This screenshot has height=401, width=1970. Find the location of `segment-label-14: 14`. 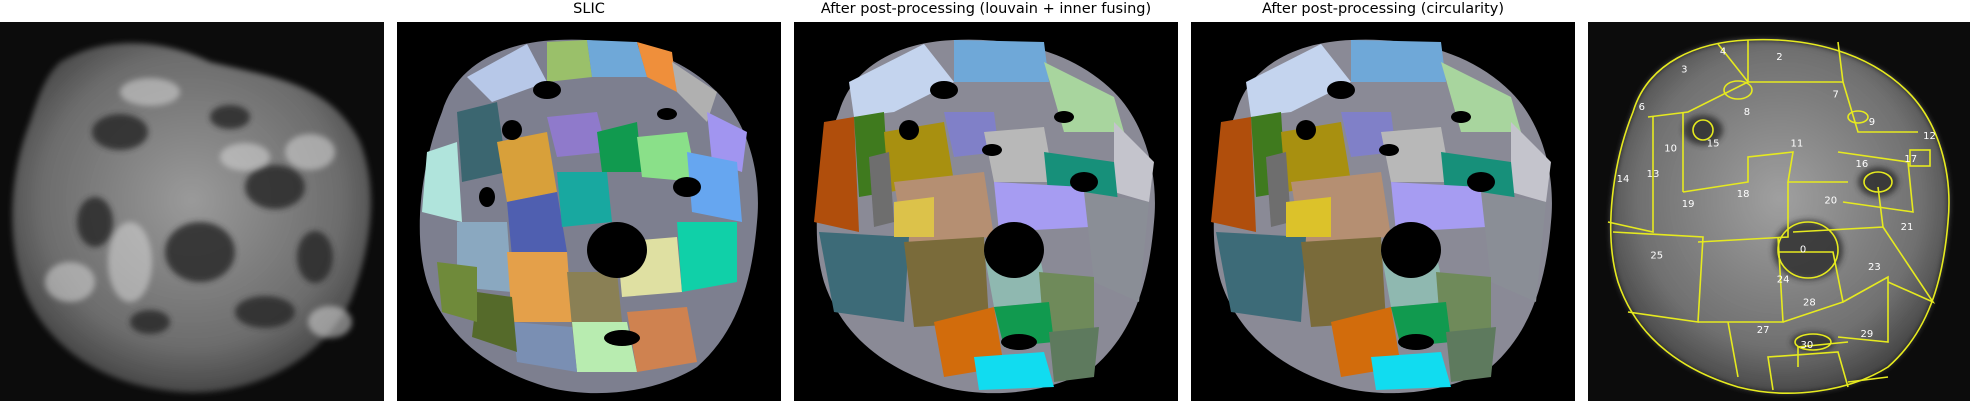

segment-label-14: 14 is located at coordinates (1623, 179).